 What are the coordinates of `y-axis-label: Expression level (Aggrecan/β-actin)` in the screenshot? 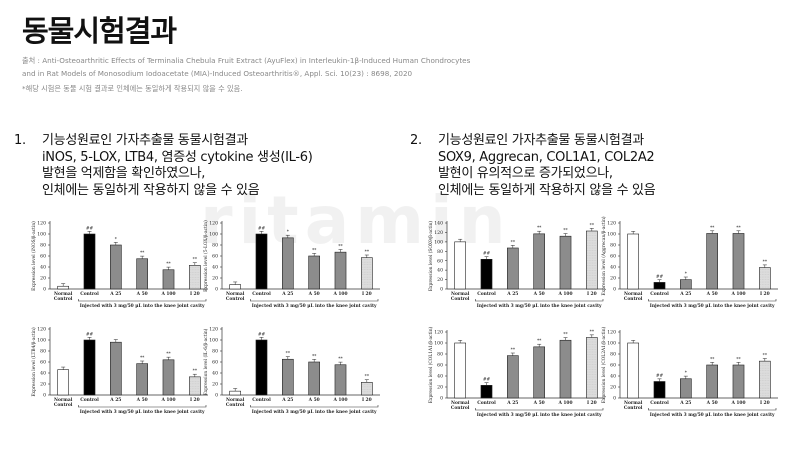 It's located at (604, 256).